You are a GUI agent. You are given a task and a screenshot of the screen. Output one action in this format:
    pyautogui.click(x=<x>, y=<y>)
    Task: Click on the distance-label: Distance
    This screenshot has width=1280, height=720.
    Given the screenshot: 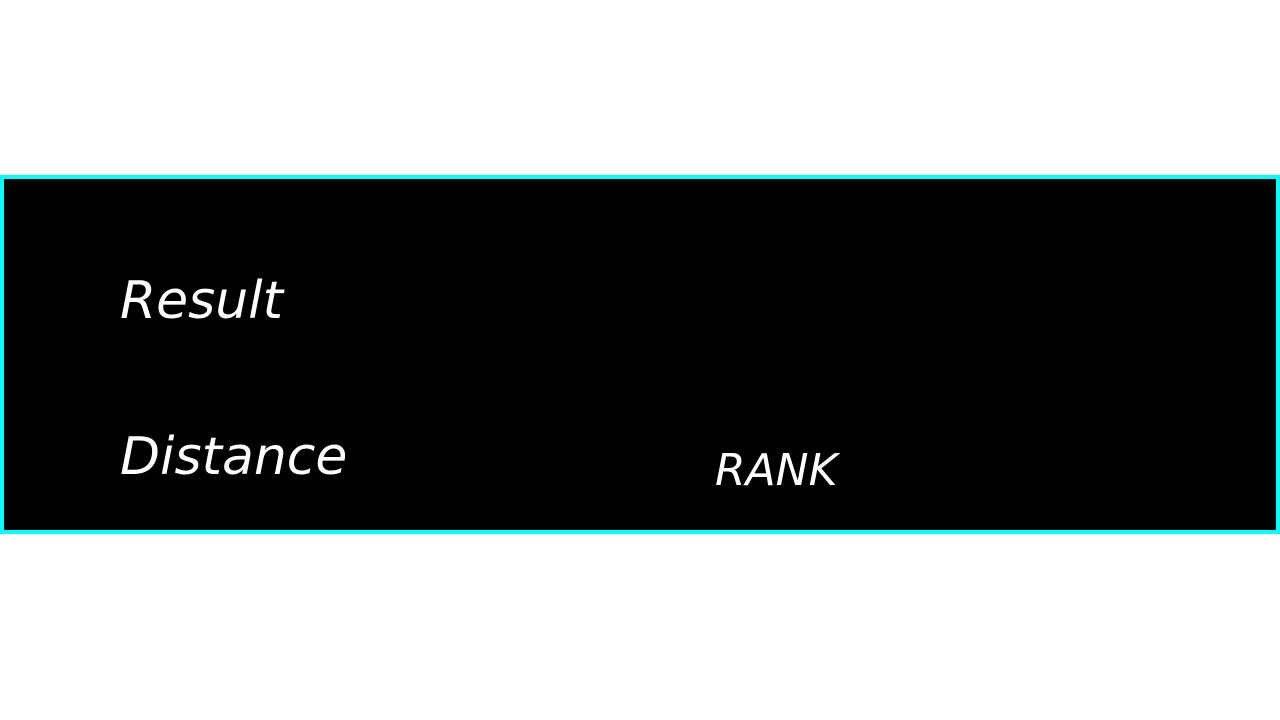 What is the action you would take?
    pyautogui.click(x=234, y=457)
    